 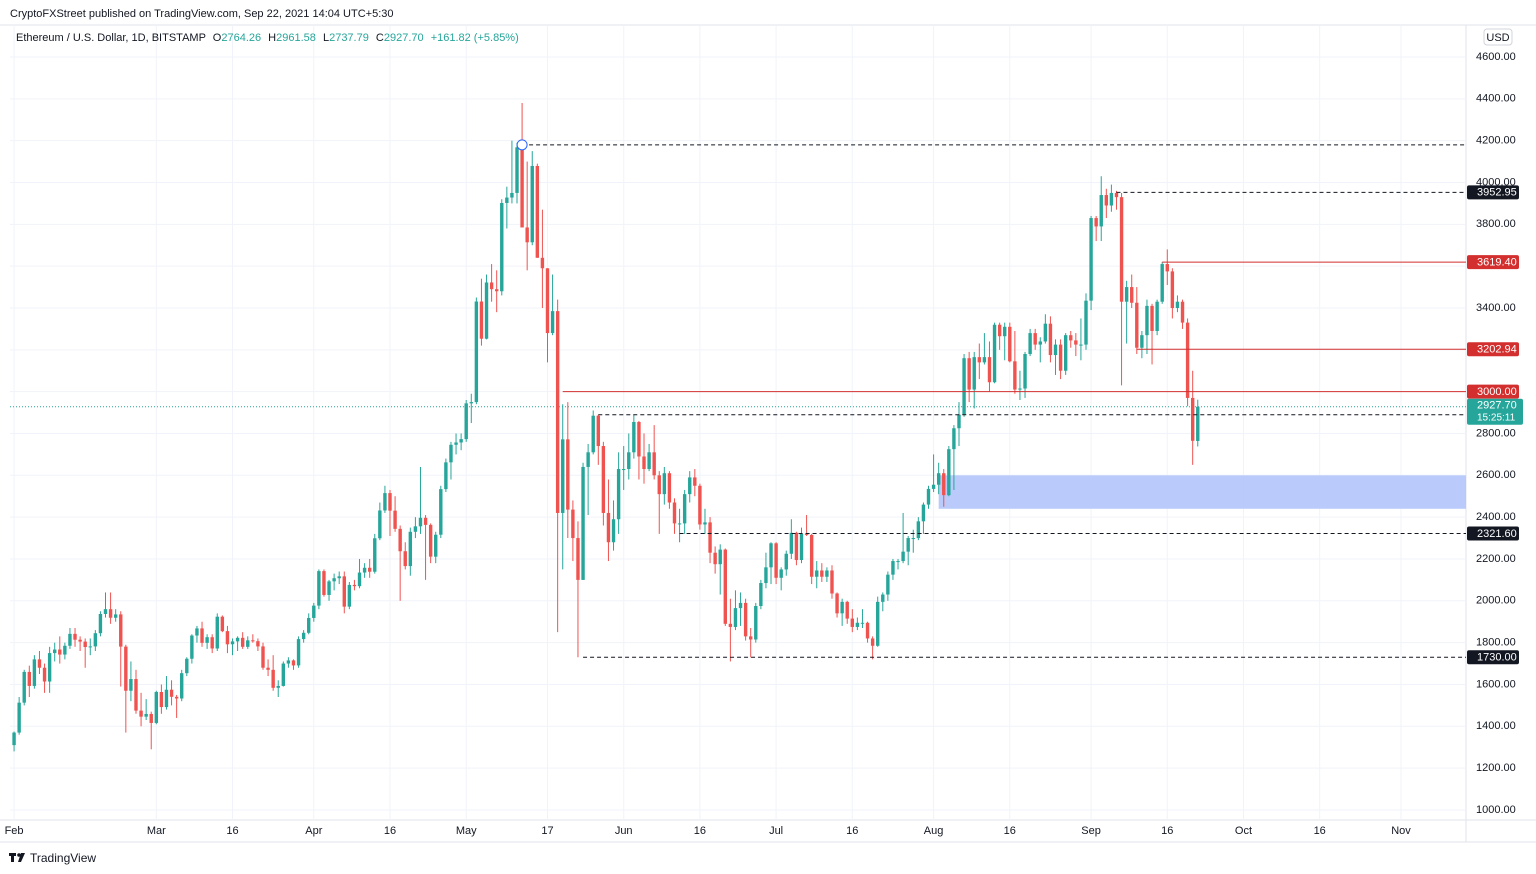 What do you see at coordinates (349, 38) in the screenshot?
I see `legend-low: 2737.79` at bounding box center [349, 38].